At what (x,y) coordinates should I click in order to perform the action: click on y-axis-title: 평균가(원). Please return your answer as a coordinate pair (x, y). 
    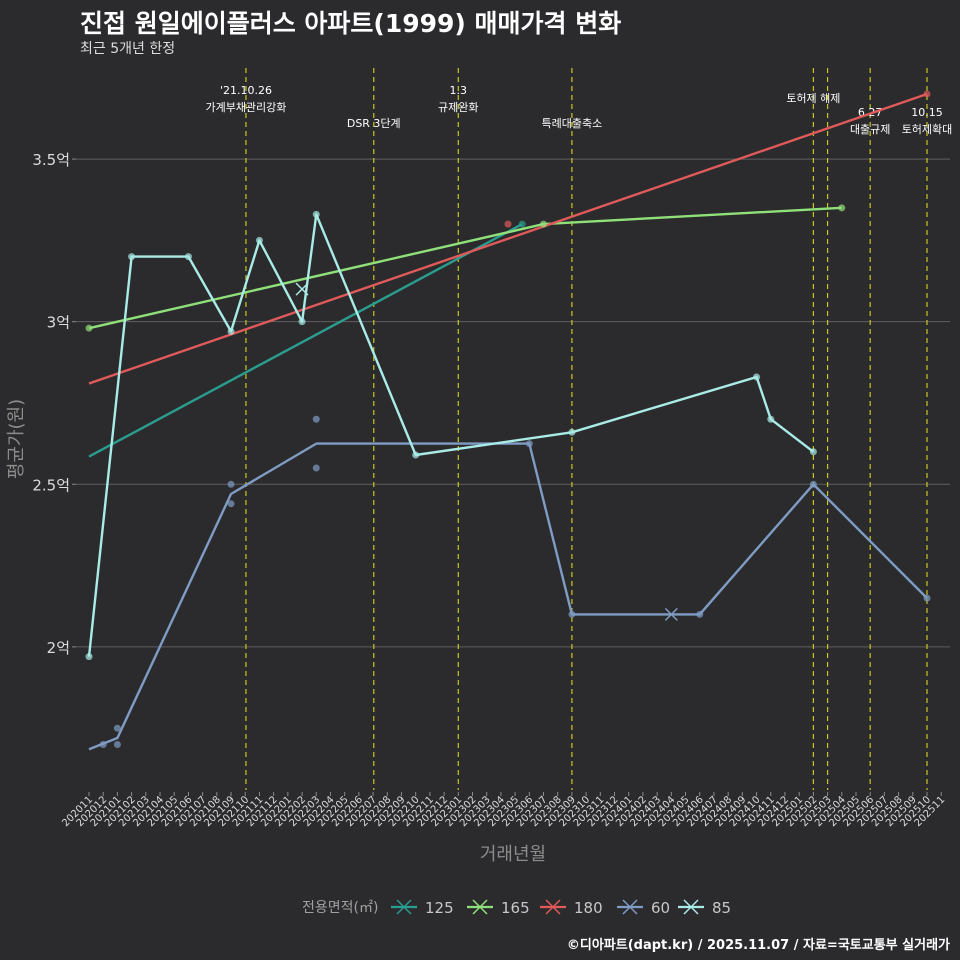
    Looking at the image, I should click on (16, 439).